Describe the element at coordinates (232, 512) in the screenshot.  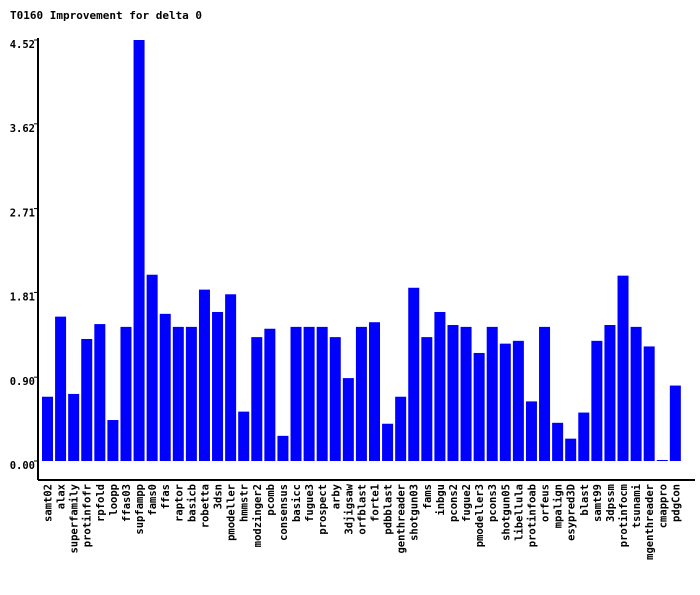
I see `x-tick-label: pmodeller` at that location.